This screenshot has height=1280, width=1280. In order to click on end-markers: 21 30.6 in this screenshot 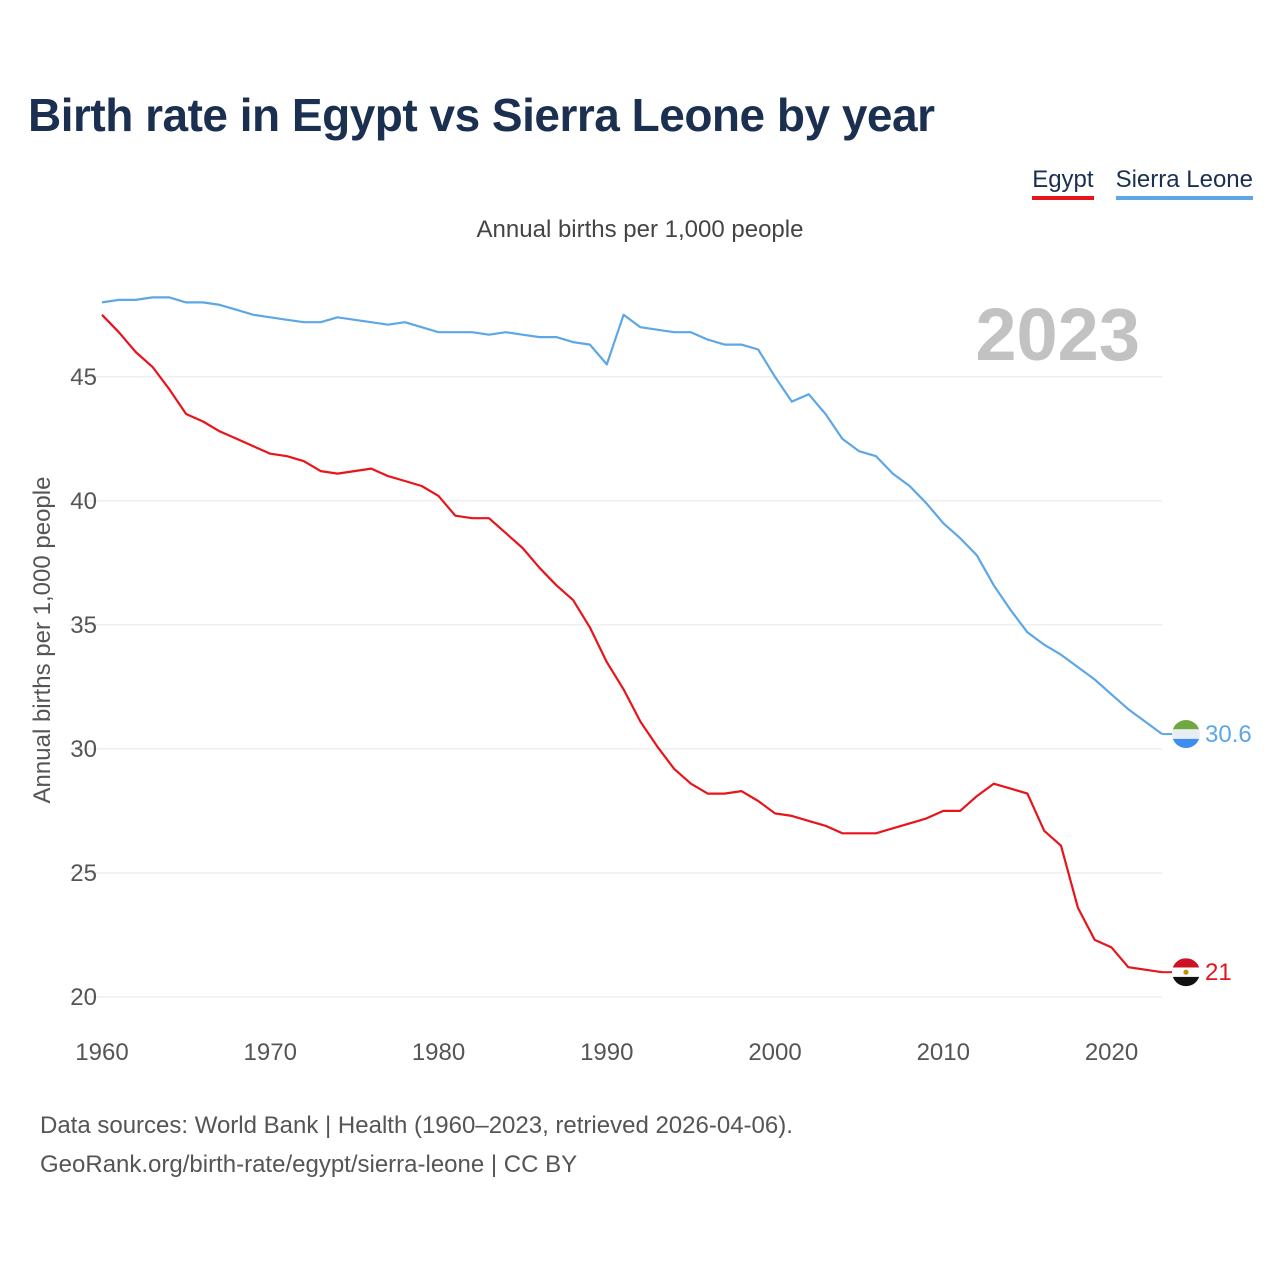, I will do `click(1207, 853)`.